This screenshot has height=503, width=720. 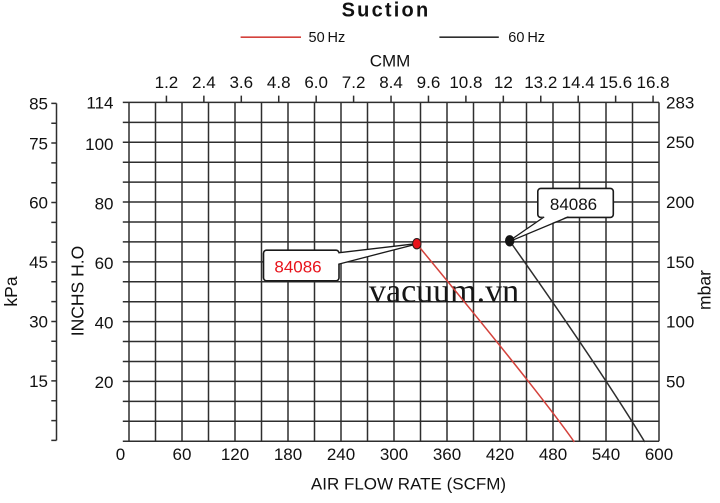 I want to click on svg-text: 50, so click(x=675, y=382).